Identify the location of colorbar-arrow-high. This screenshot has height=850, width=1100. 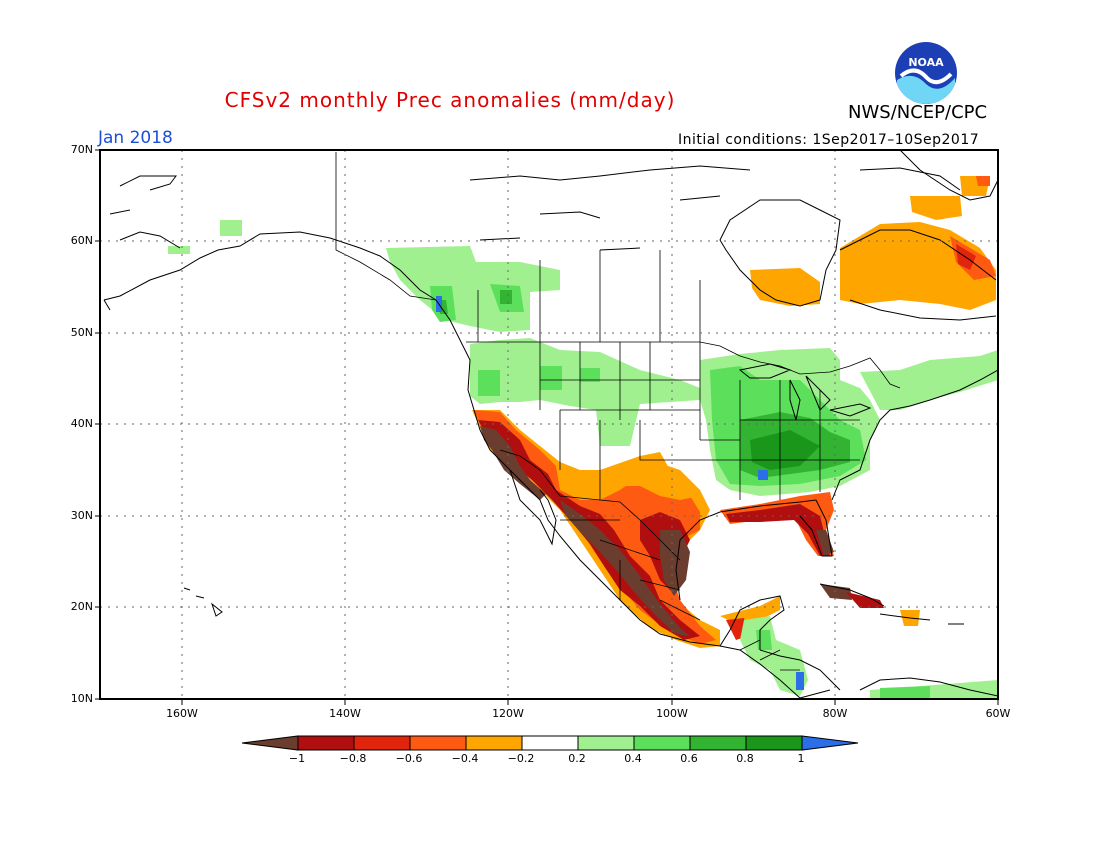
(830, 743).